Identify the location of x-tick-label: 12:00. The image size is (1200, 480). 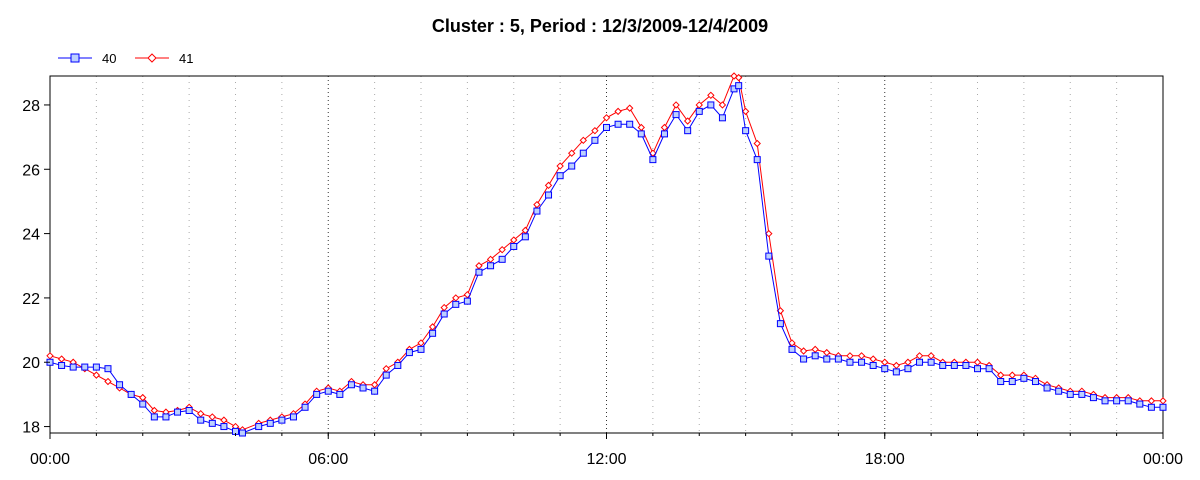
(606, 459).